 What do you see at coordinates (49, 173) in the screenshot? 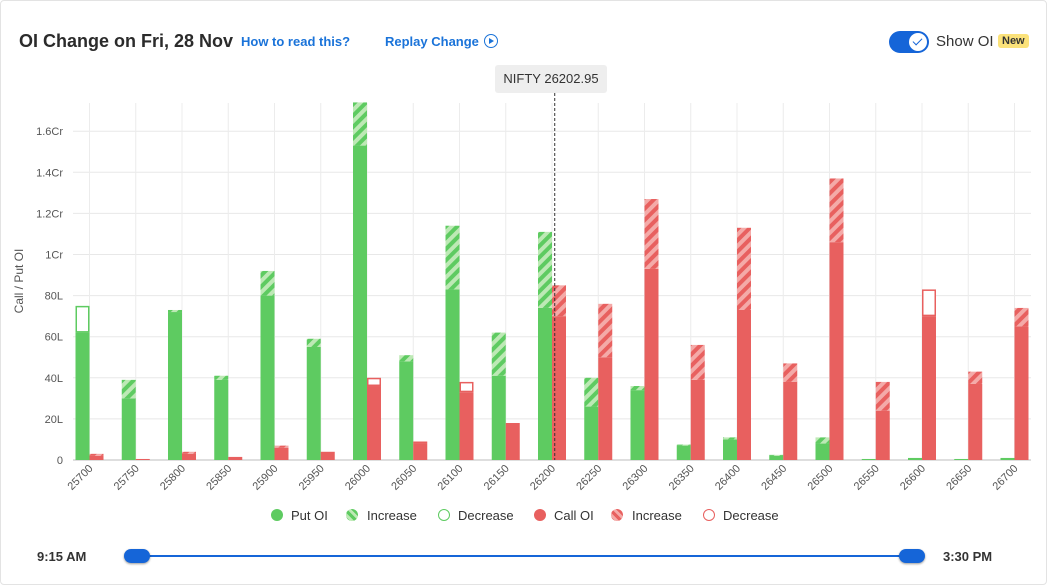
I see `y-tick-label: 1.4Cr` at bounding box center [49, 173].